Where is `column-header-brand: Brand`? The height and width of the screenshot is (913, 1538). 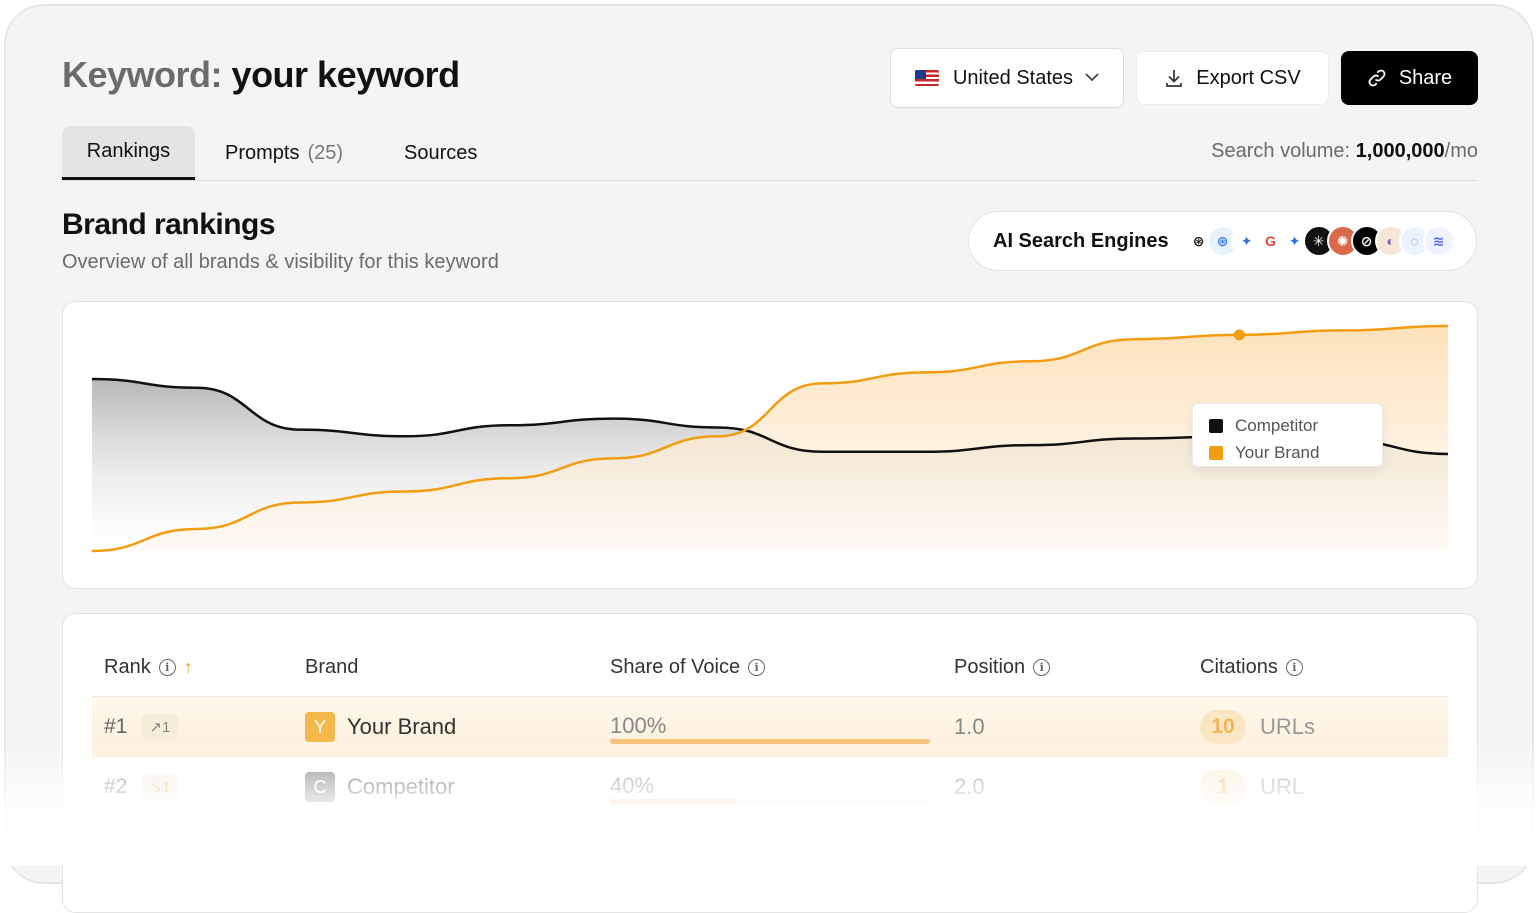 column-header-brand: Brand is located at coordinates (331, 667).